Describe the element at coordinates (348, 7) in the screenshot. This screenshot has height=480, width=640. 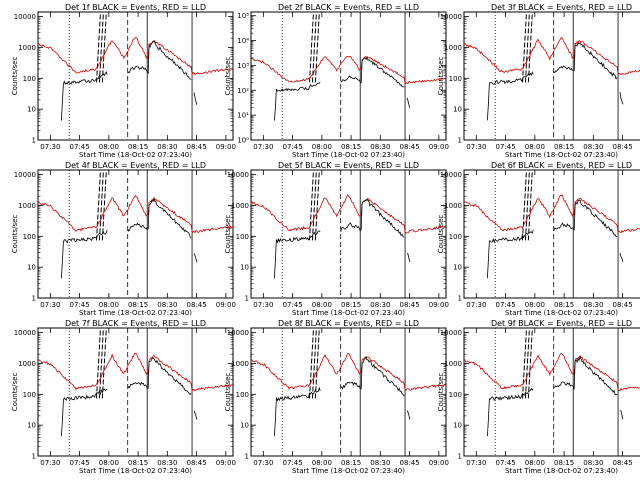
I see `panel-title: Det 2f BLACK = Events, RED = LLD` at that location.